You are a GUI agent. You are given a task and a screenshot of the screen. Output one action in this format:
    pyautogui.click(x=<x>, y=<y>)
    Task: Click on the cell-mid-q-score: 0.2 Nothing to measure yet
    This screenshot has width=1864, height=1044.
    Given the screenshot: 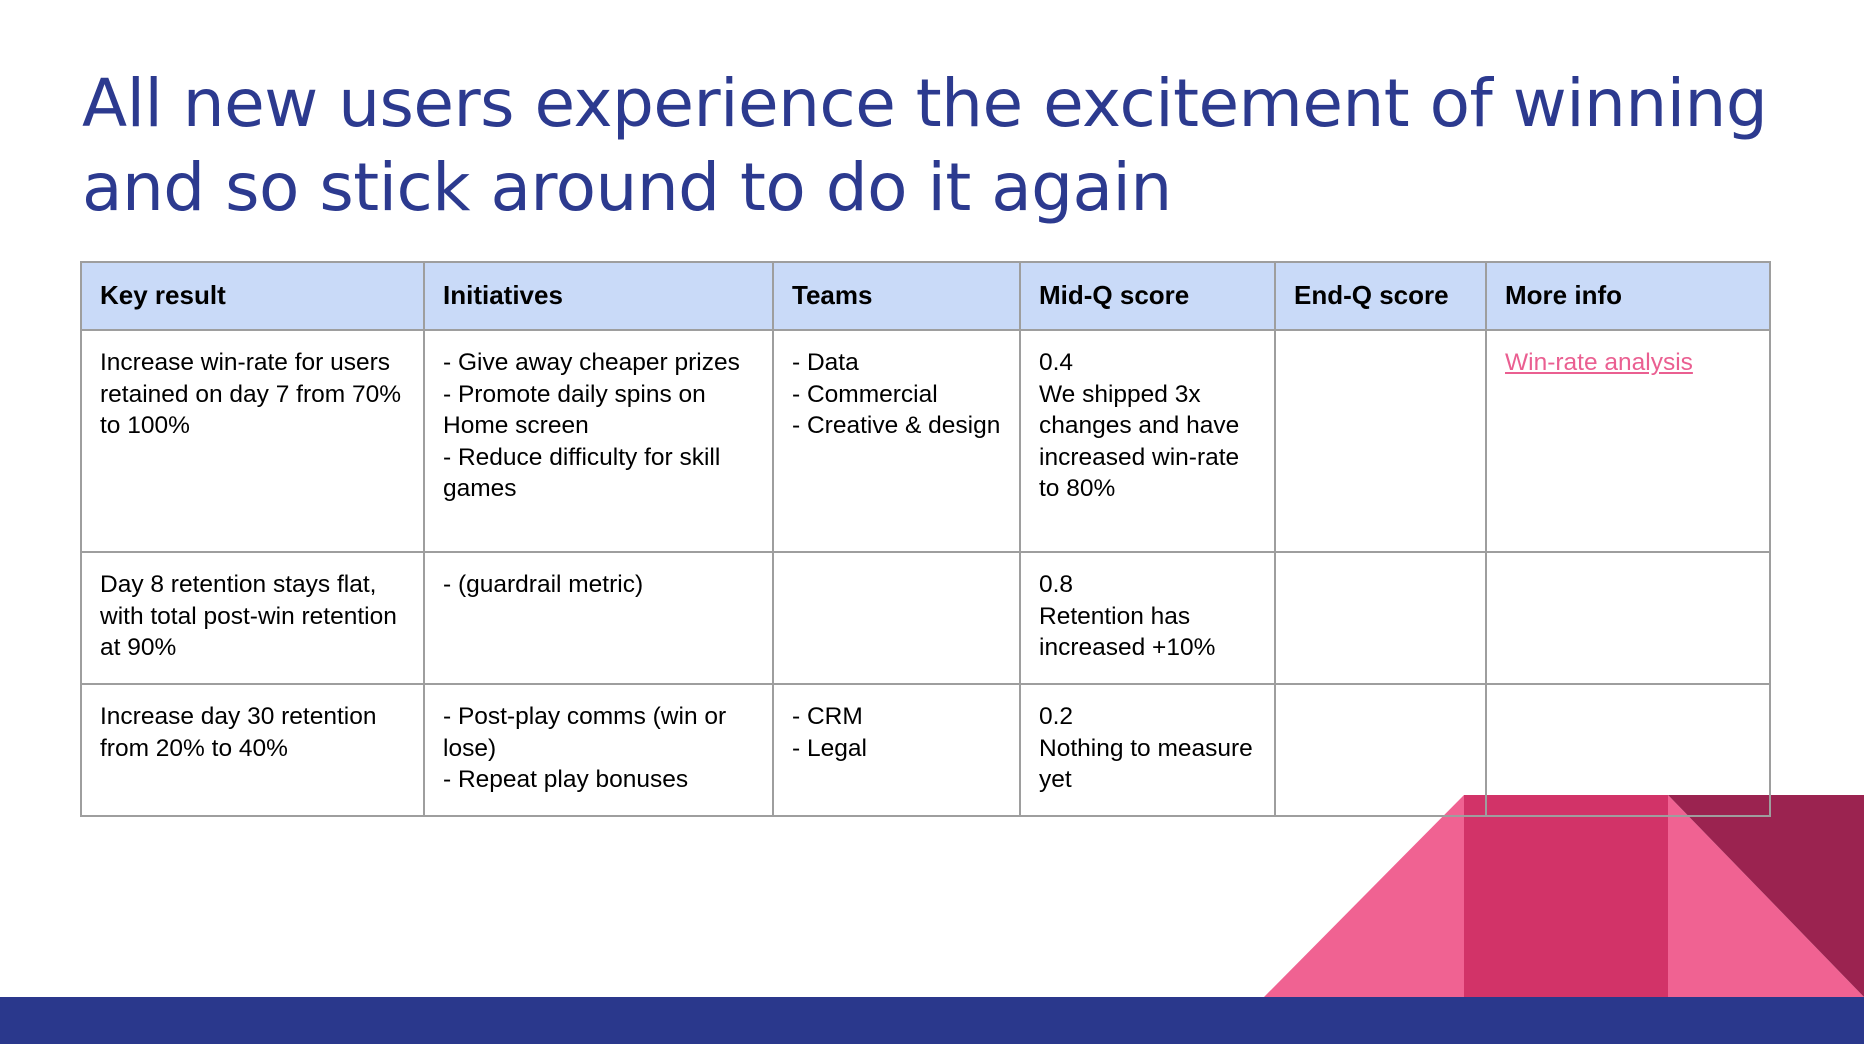 What is the action you would take?
    pyautogui.click(x=1147, y=750)
    